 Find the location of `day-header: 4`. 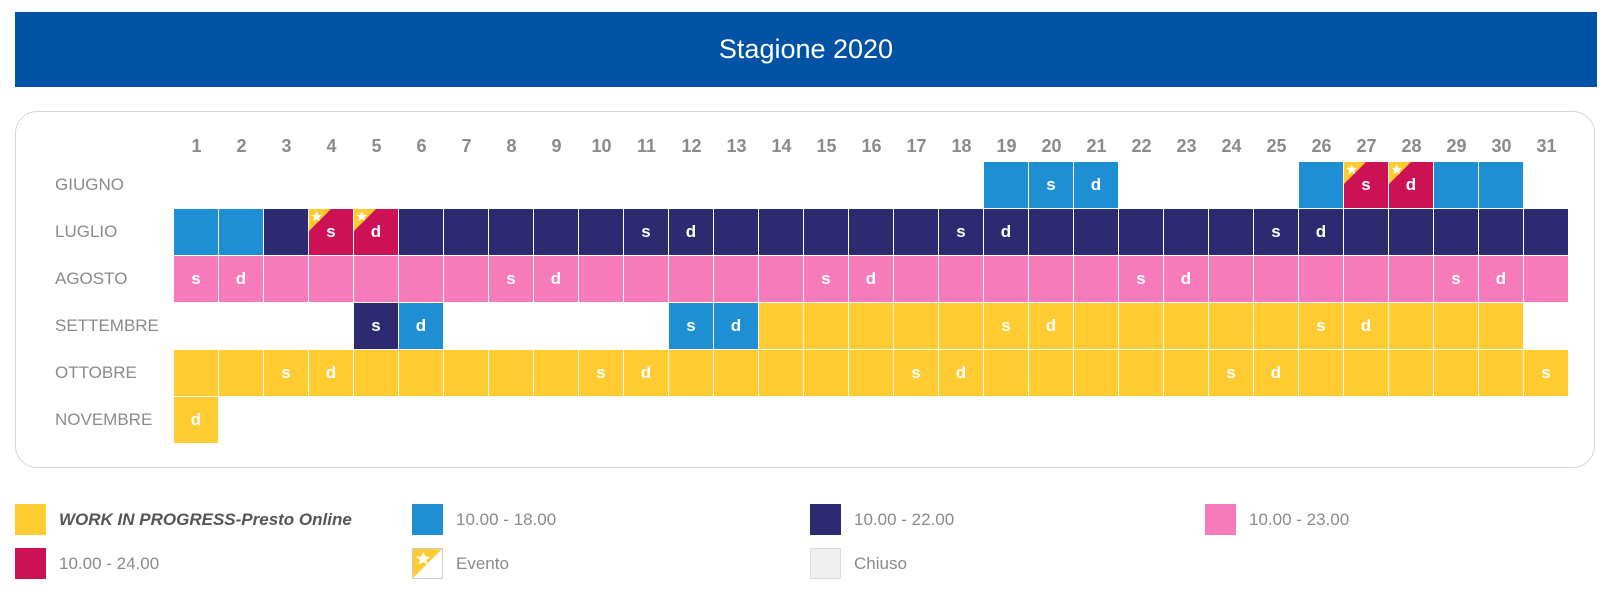

day-header: 4 is located at coordinates (331, 146).